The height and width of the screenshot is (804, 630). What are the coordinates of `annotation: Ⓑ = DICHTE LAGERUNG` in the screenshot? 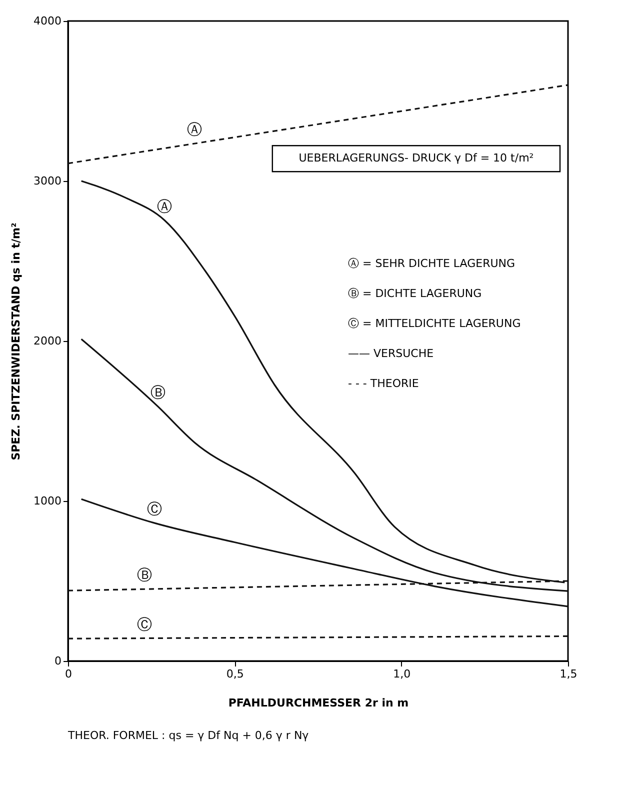 It's located at (415, 293).